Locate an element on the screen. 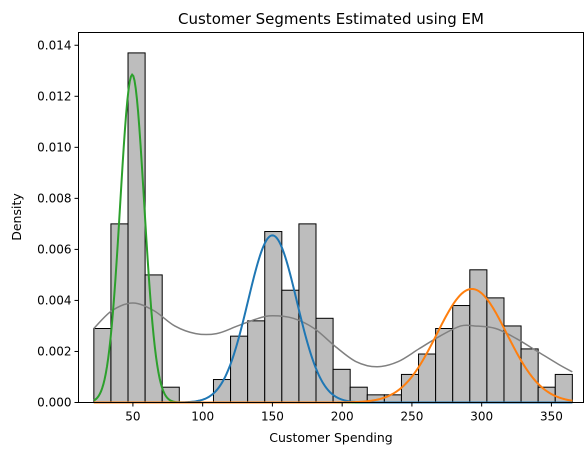 This screenshot has width=584, height=455. y-tick-label: 0.000 is located at coordinates (54, 403).